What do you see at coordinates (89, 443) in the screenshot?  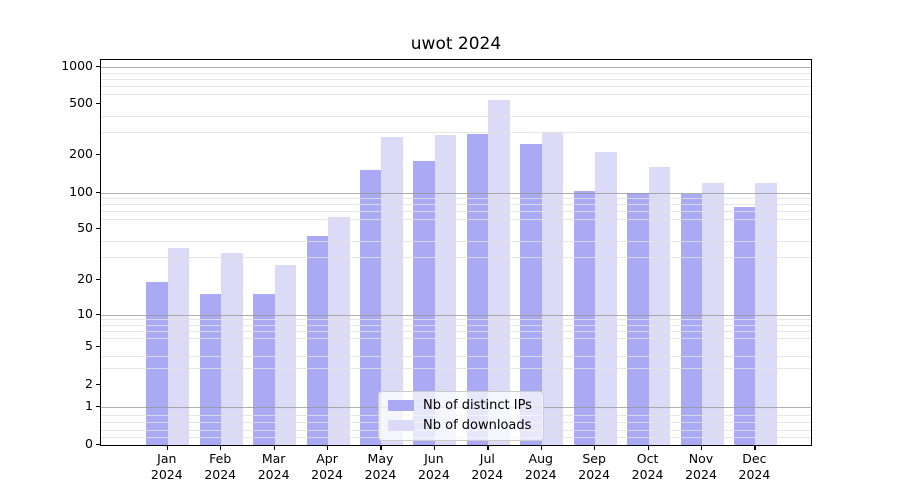 I see `y-tick-label: 0` at bounding box center [89, 443].